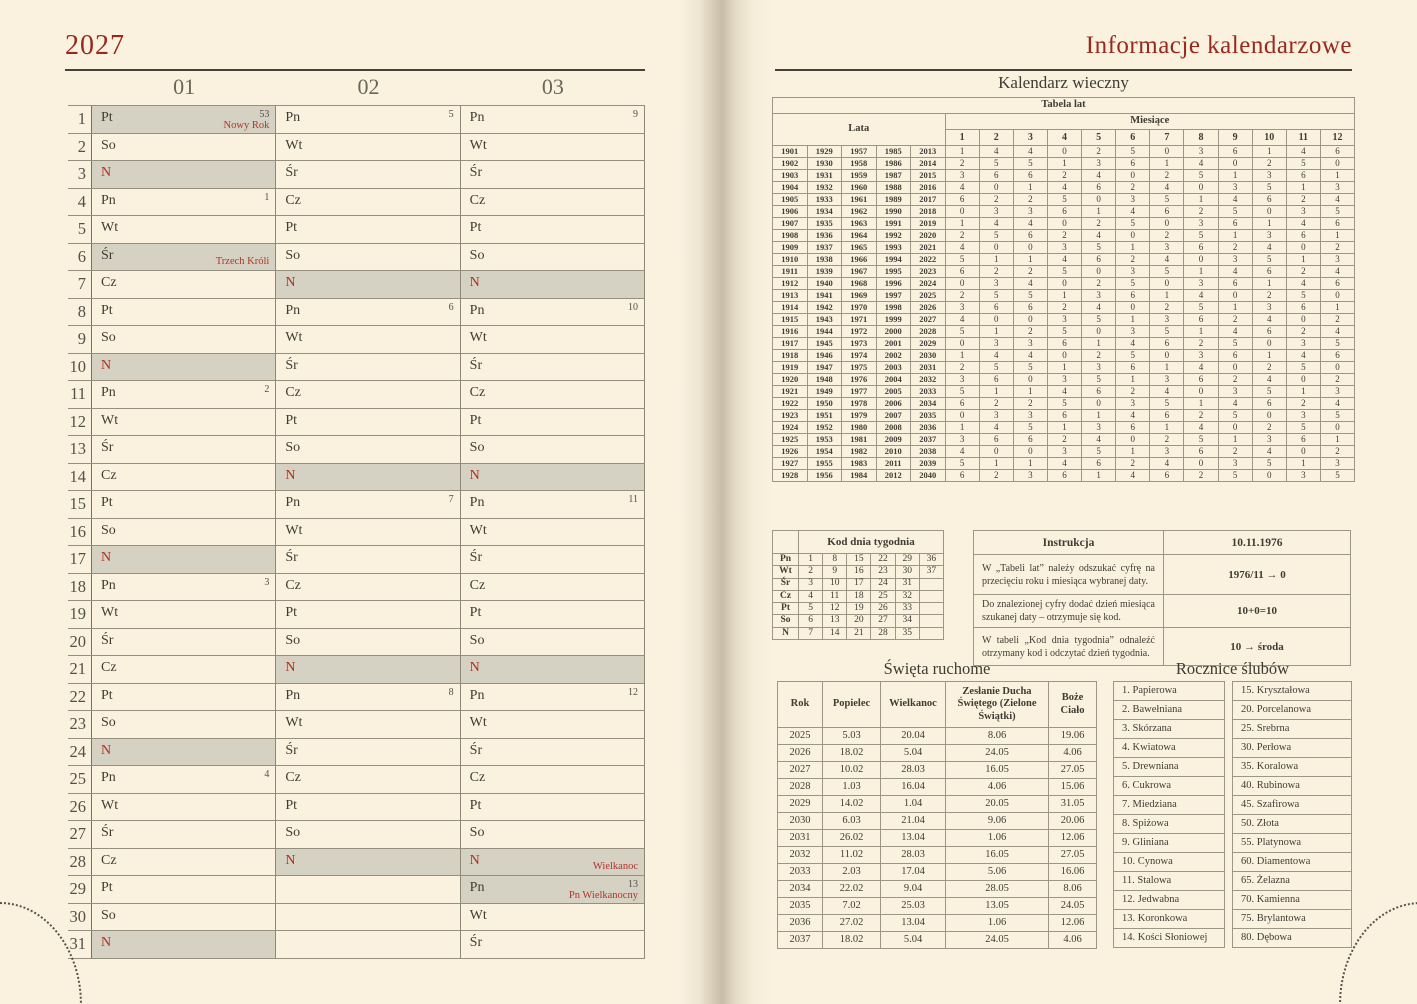  I want to click on day-cell: So, so click(368, 641).